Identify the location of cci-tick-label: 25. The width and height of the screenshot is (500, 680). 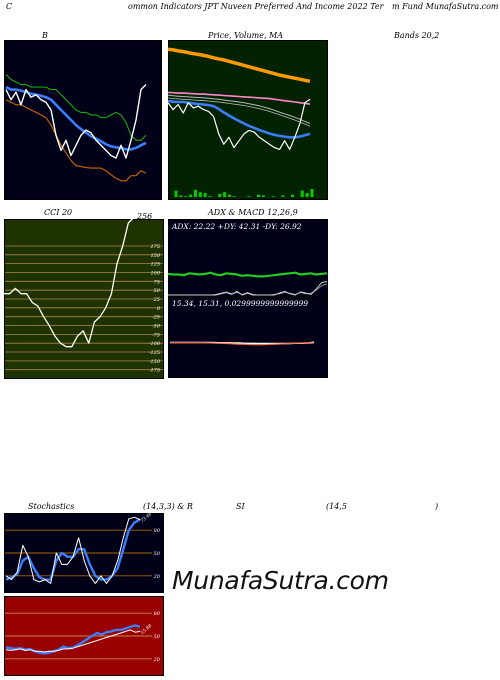
(156, 300).